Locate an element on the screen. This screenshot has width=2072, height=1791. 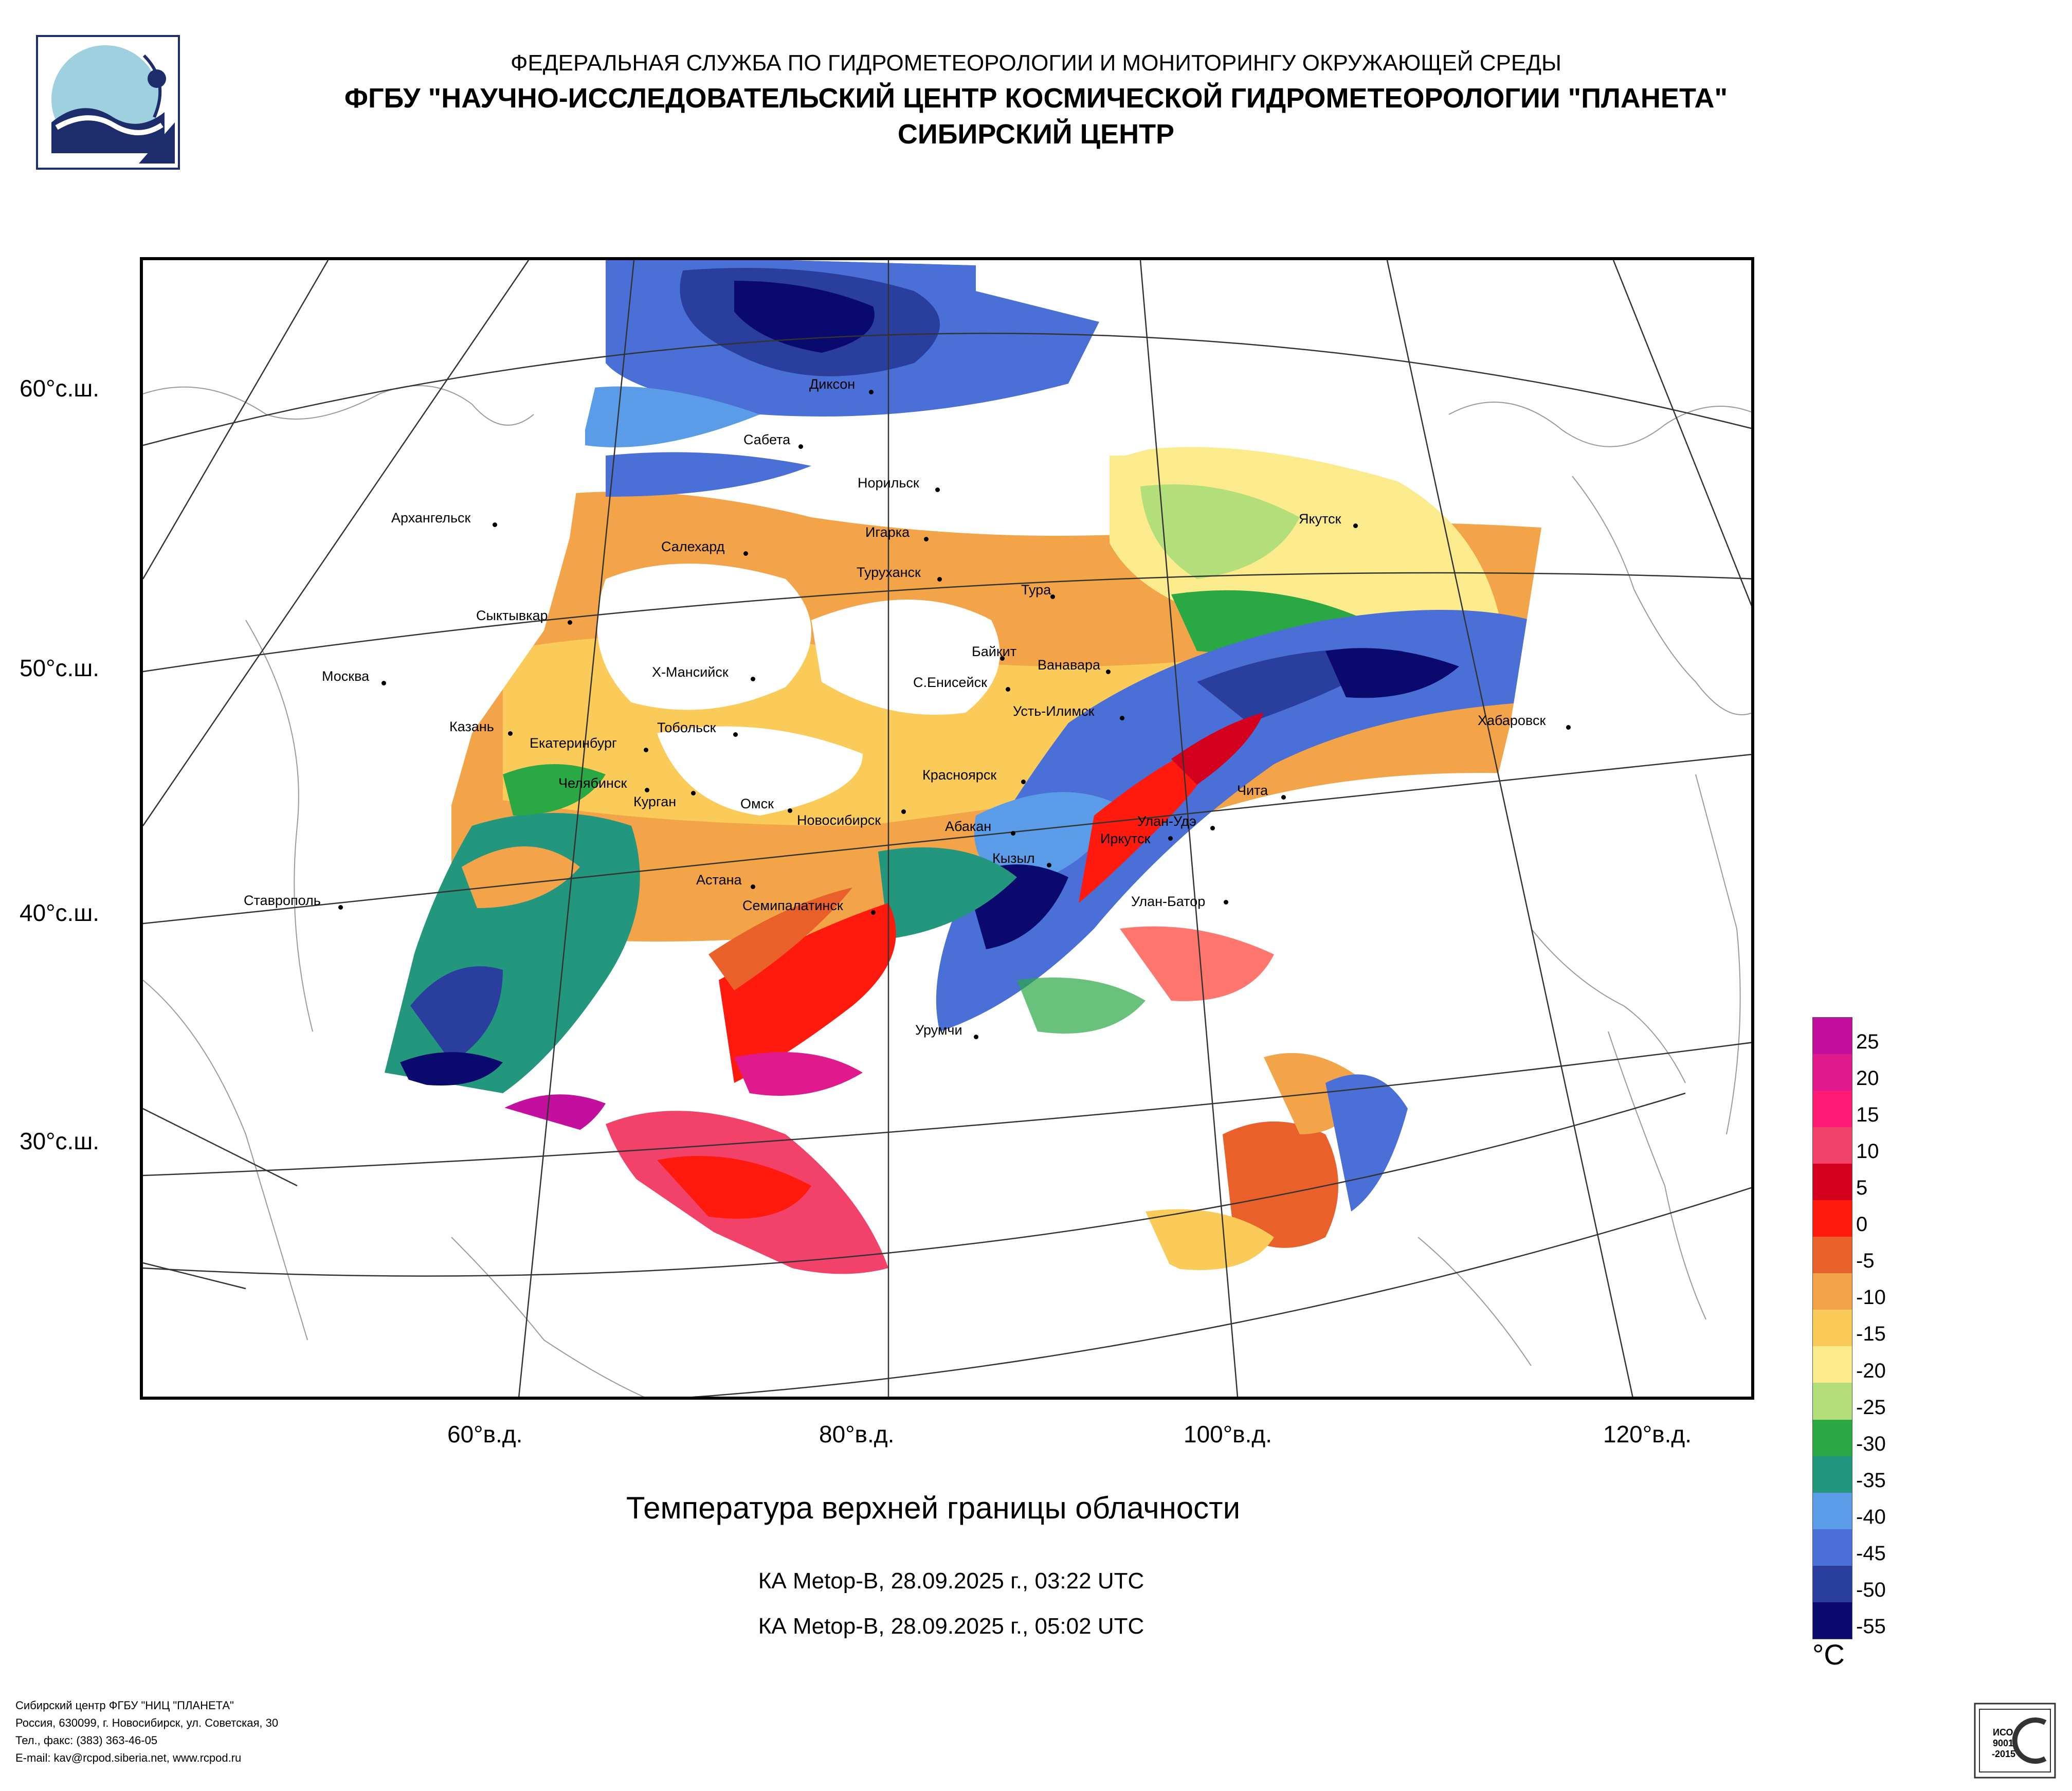
city-label: Хабаровск is located at coordinates (1512, 721).